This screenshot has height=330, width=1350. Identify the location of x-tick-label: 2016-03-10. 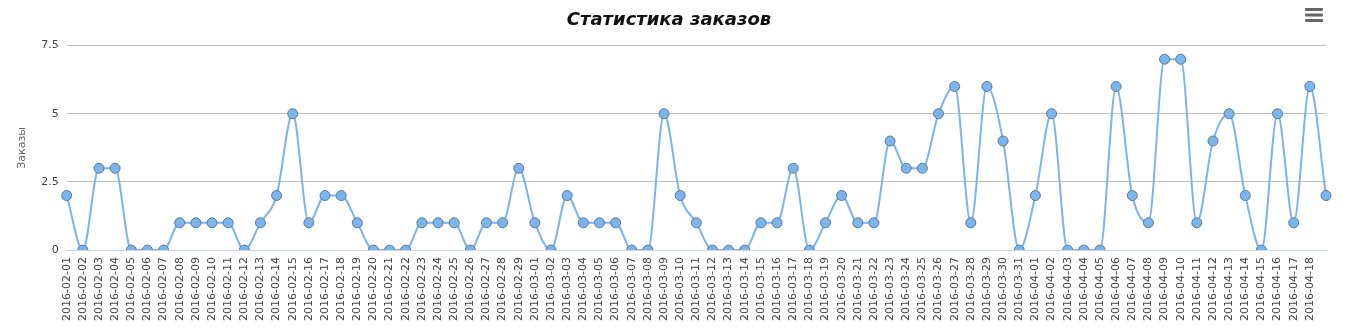
(680, 289).